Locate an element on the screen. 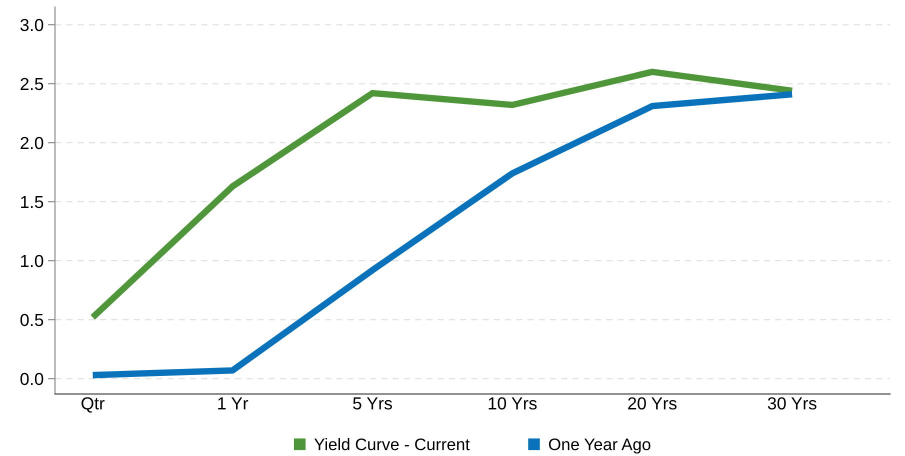 Image resolution: width=905 pixels, height=456 pixels. x-tick-label: 10 Yrs is located at coordinates (512, 403).